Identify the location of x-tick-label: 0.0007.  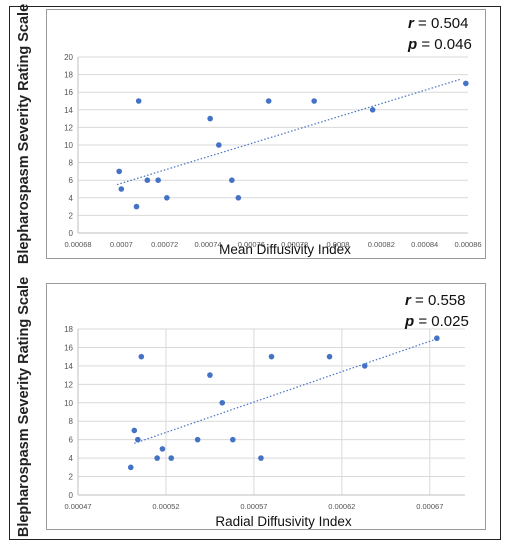
(121, 244).